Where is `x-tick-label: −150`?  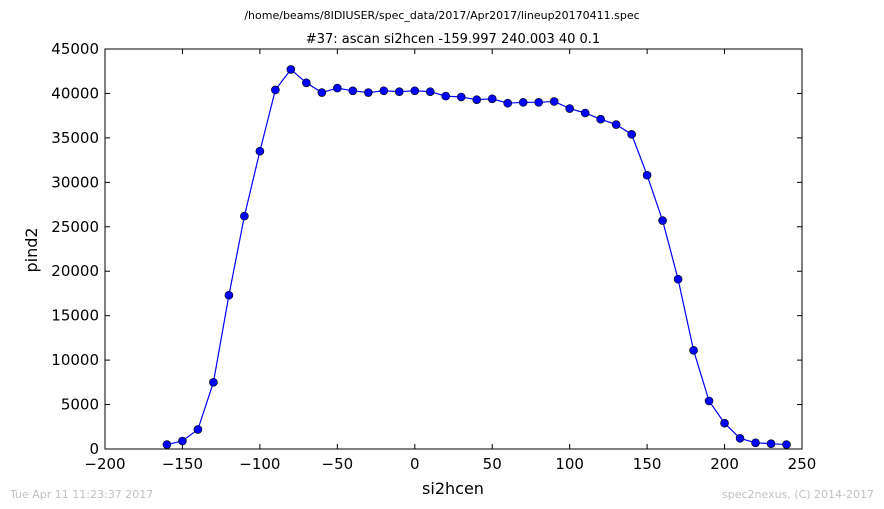
x-tick-label: −150 is located at coordinates (182, 464).